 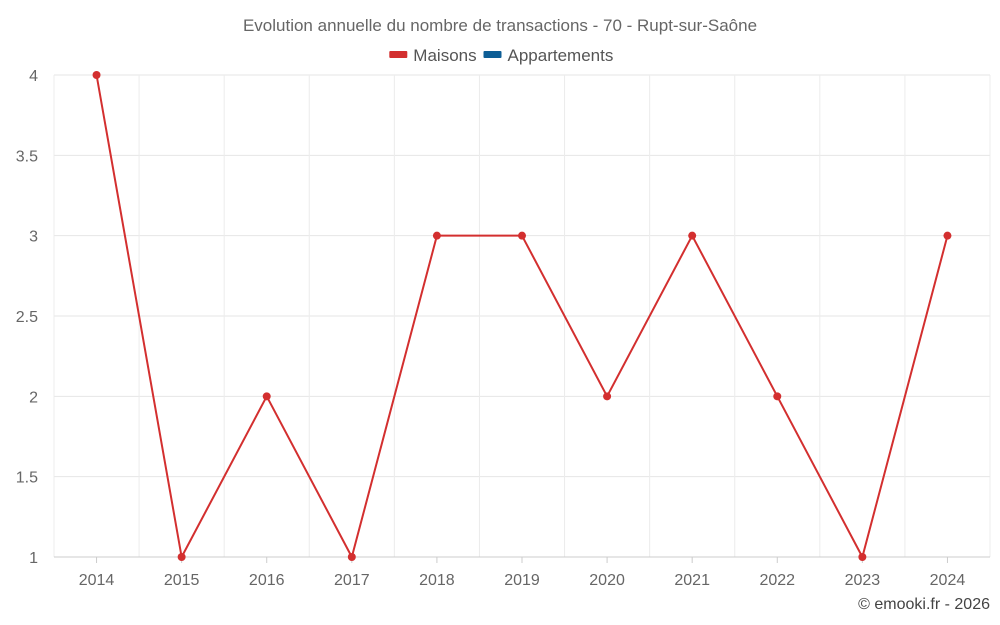 I want to click on y-tick-label: 4, so click(x=33, y=76).